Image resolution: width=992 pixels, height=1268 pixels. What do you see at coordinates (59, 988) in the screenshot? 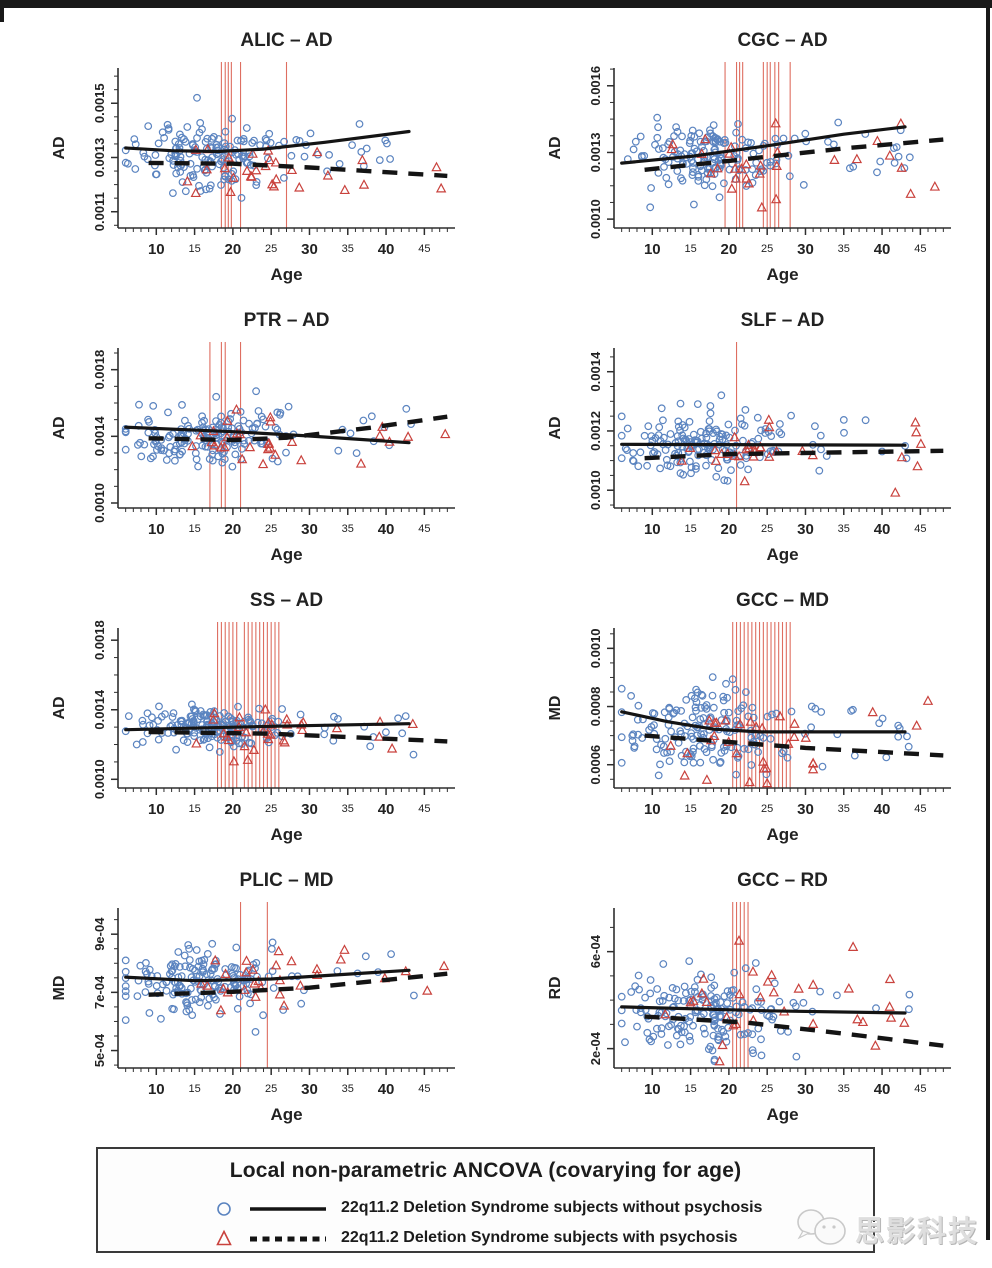
I see `y-axis-label: MD` at bounding box center [59, 988].